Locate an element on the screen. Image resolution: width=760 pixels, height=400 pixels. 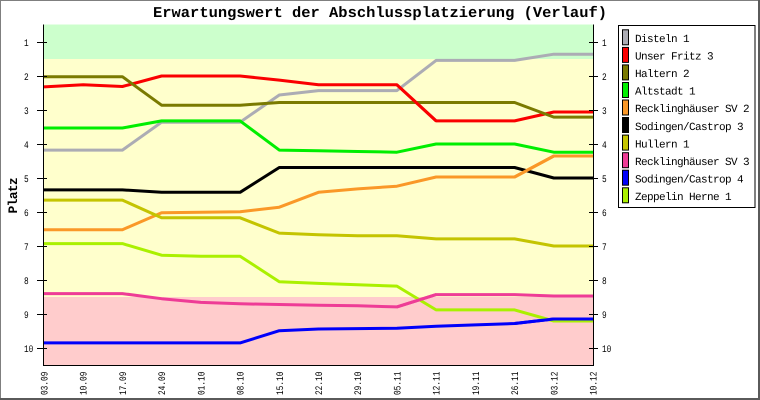
svg-text: Disteln 1 is located at coordinates (662, 40).